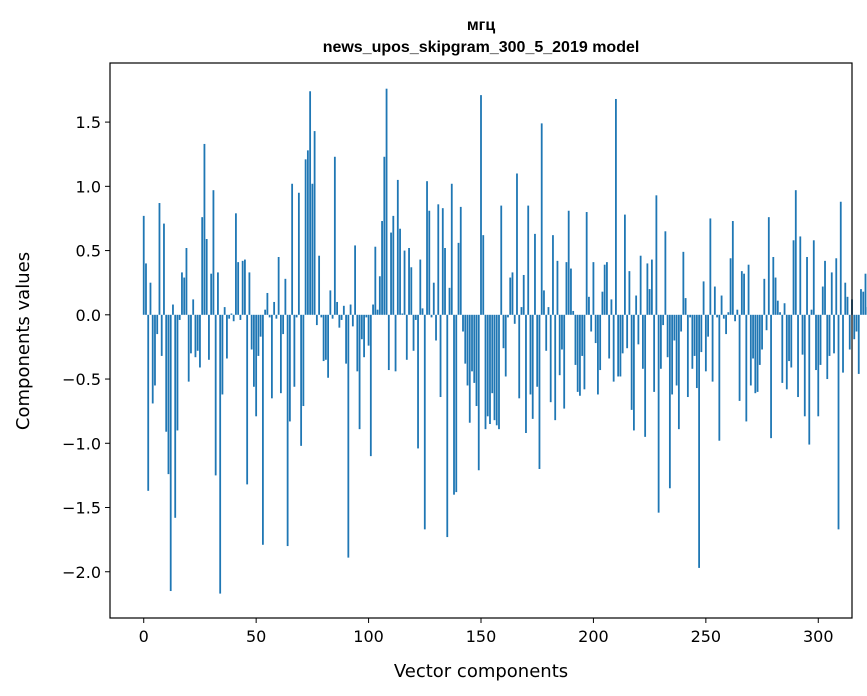 This screenshot has height=696, width=867. I want to click on chart-title-line1: мгц, so click(481, 25).